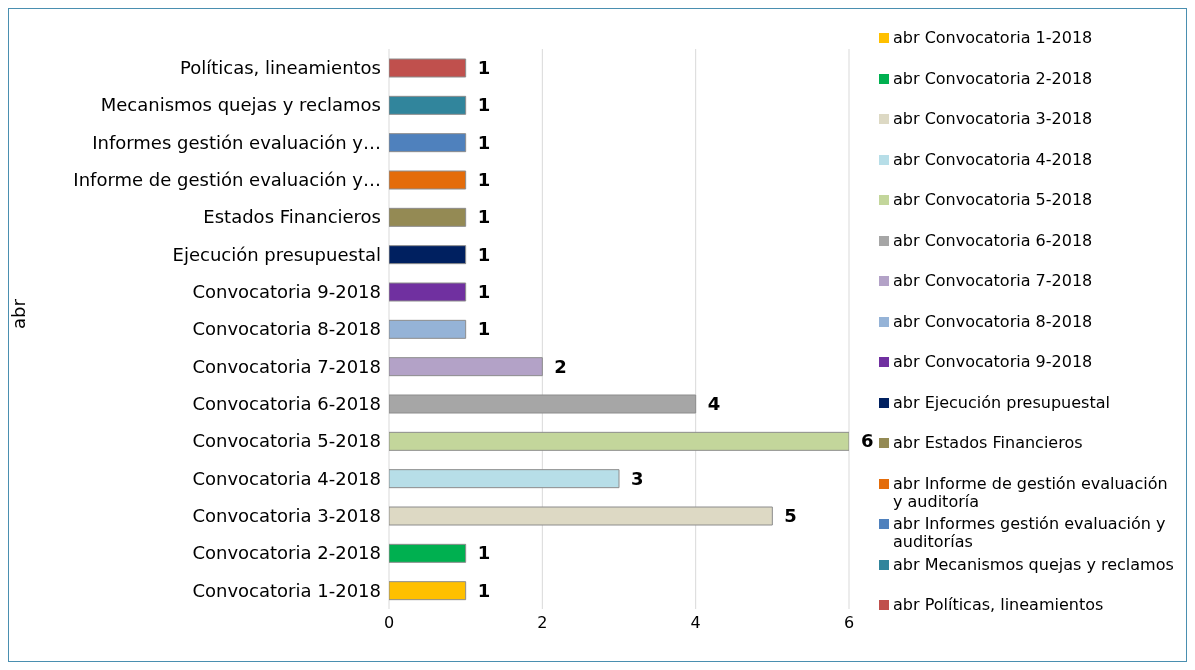  Describe the element at coordinates (993, 199) in the screenshot. I see `legend-label: abr Convocatoria 5-2018` at that location.